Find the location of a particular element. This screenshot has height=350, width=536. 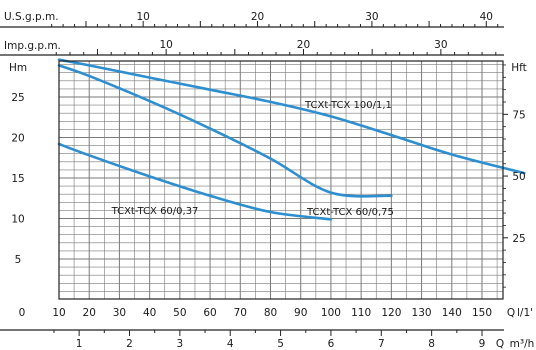

y-right-axis-label: Hft is located at coordinates (519, 68).